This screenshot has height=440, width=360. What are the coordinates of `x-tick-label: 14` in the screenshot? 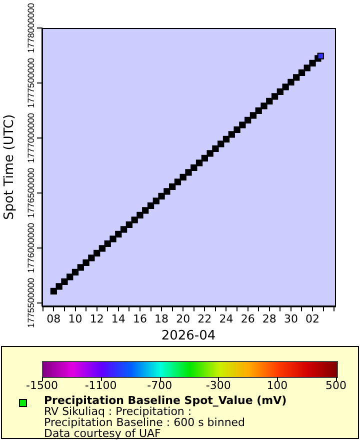 It's located at (118, 319).